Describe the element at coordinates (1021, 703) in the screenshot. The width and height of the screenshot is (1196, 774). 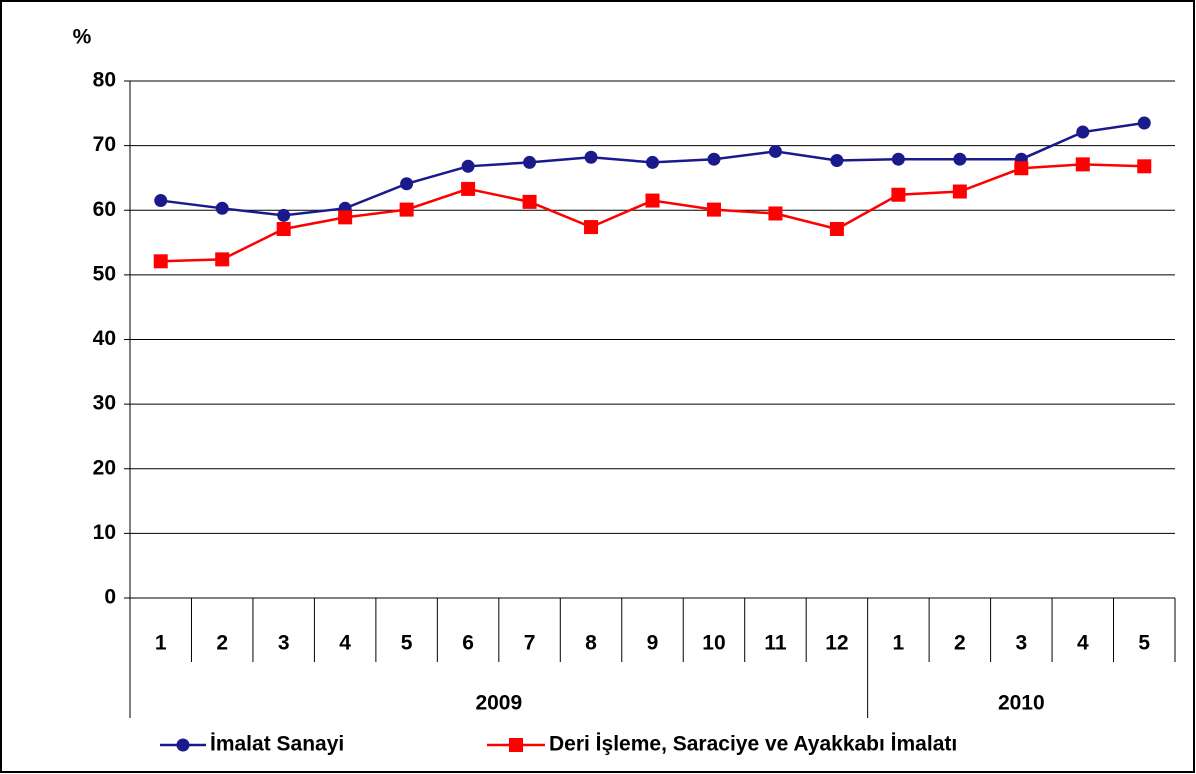
I see `x-group-label: 2010` at that location.